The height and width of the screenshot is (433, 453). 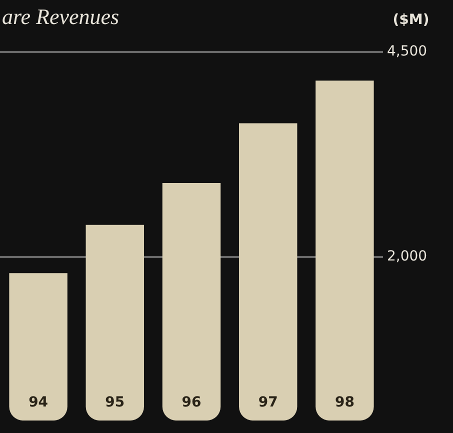 I want to click on y-tick-label: 4,500, so click(x=407, y=52).